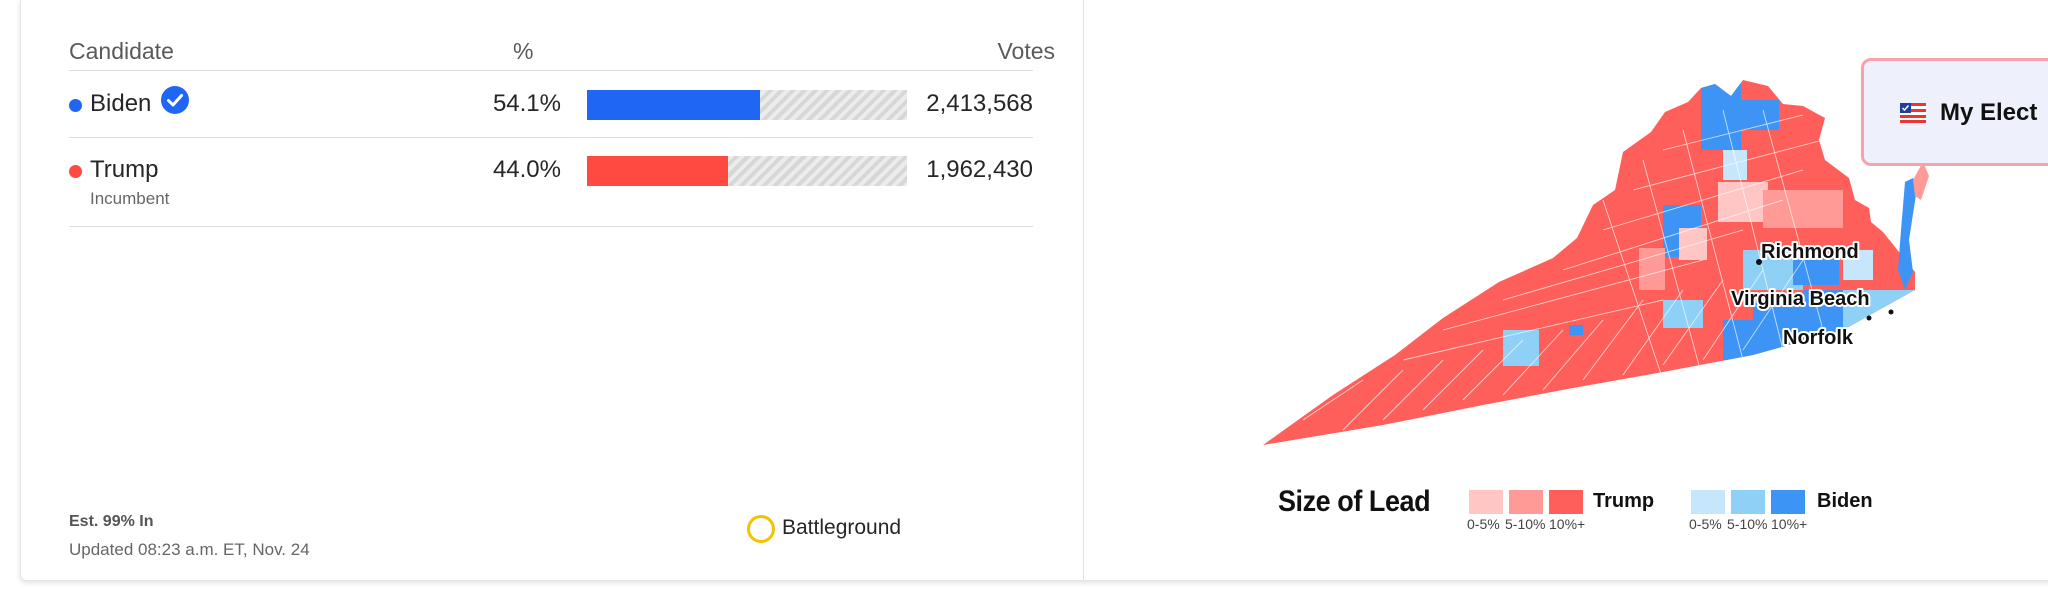  Describe the element at coordinates (979, 169) in the screenshot. I see `candidate-votes: 1,962,430` at that location.